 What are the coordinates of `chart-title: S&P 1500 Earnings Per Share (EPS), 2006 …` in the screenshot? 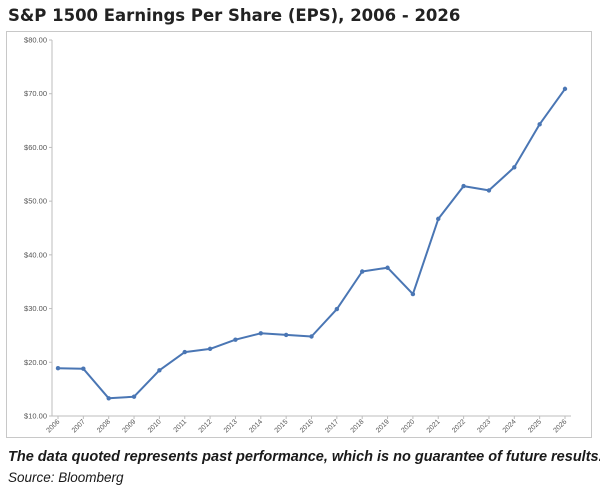 It's located at (234, 15).